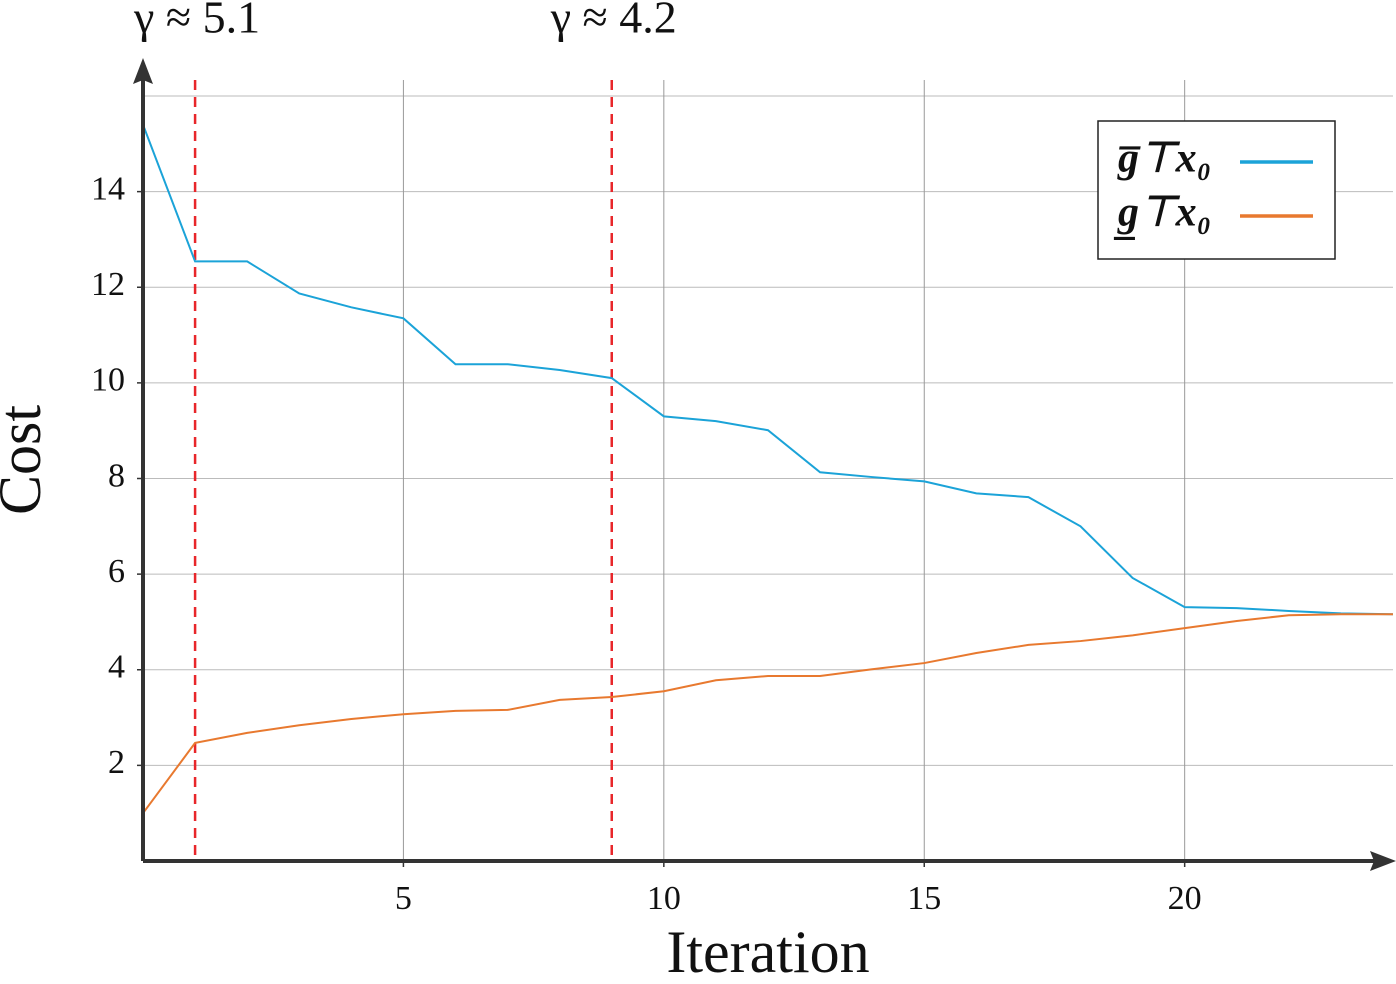 Image resolution: width=1396 pixels, height=984 pixels. Describe the element at coordinates (116, 667) in the screenshot. I see `y-tick-label: 4` at that location.